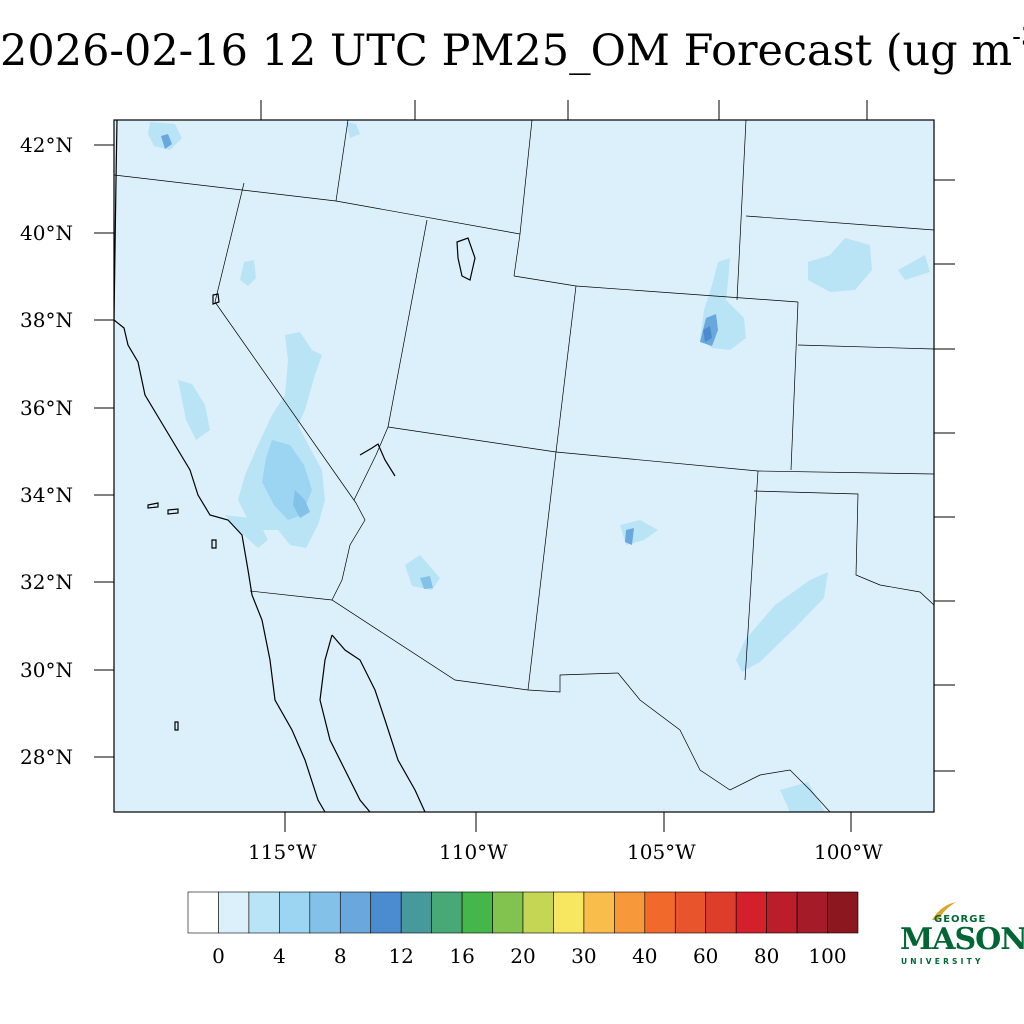 The width and height of the screenshot is (1024, 1024). I want to click on border-az-ca-river, so click(348, 551).